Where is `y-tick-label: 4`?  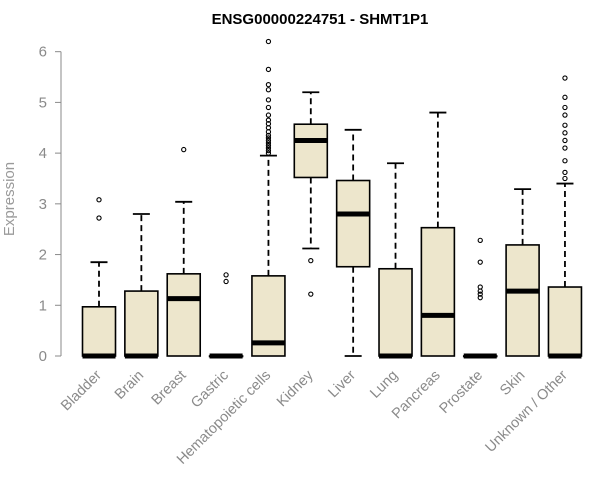 y-tick-label: 4 is located at coordinates (43, 153).